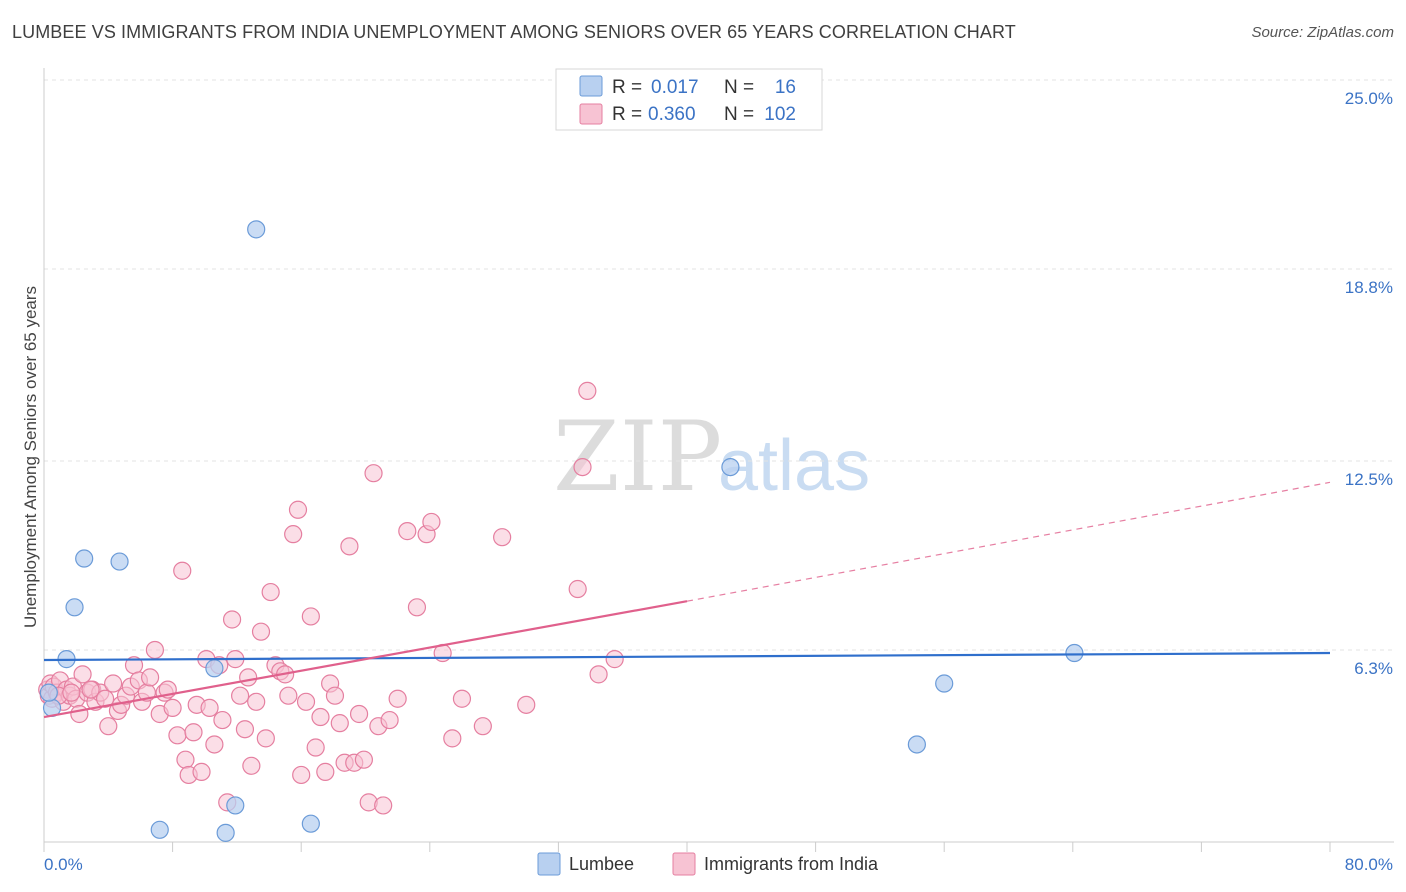  I want to click on legend-n-label-india: N =, so click(739, 114).